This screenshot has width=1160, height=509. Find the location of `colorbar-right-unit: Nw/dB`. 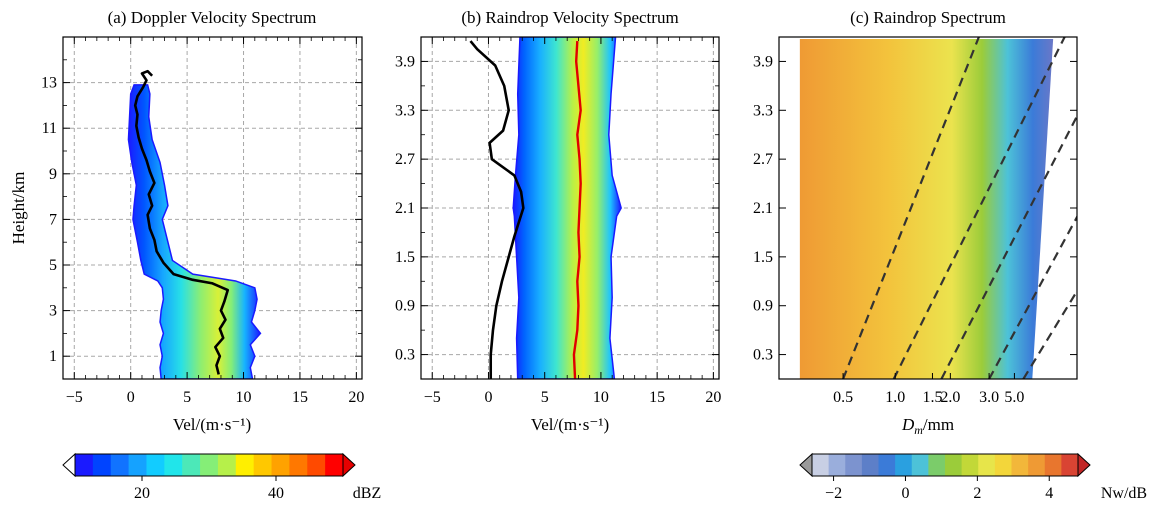

colorbar-right-unit: Nw/dB is located at coordinates (1124, 493).